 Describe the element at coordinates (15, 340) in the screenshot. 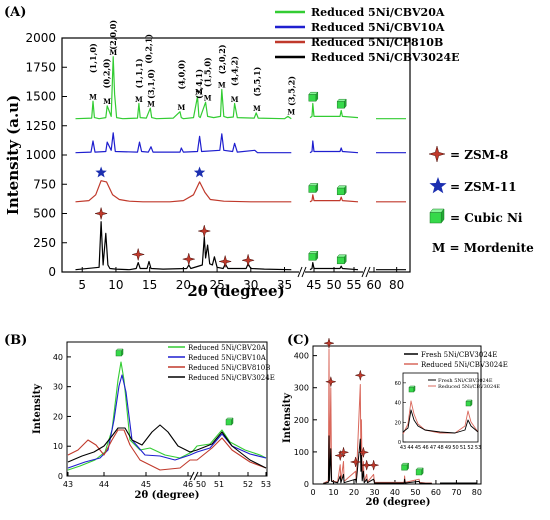

I see `panel-b-label: (B)` at that location.